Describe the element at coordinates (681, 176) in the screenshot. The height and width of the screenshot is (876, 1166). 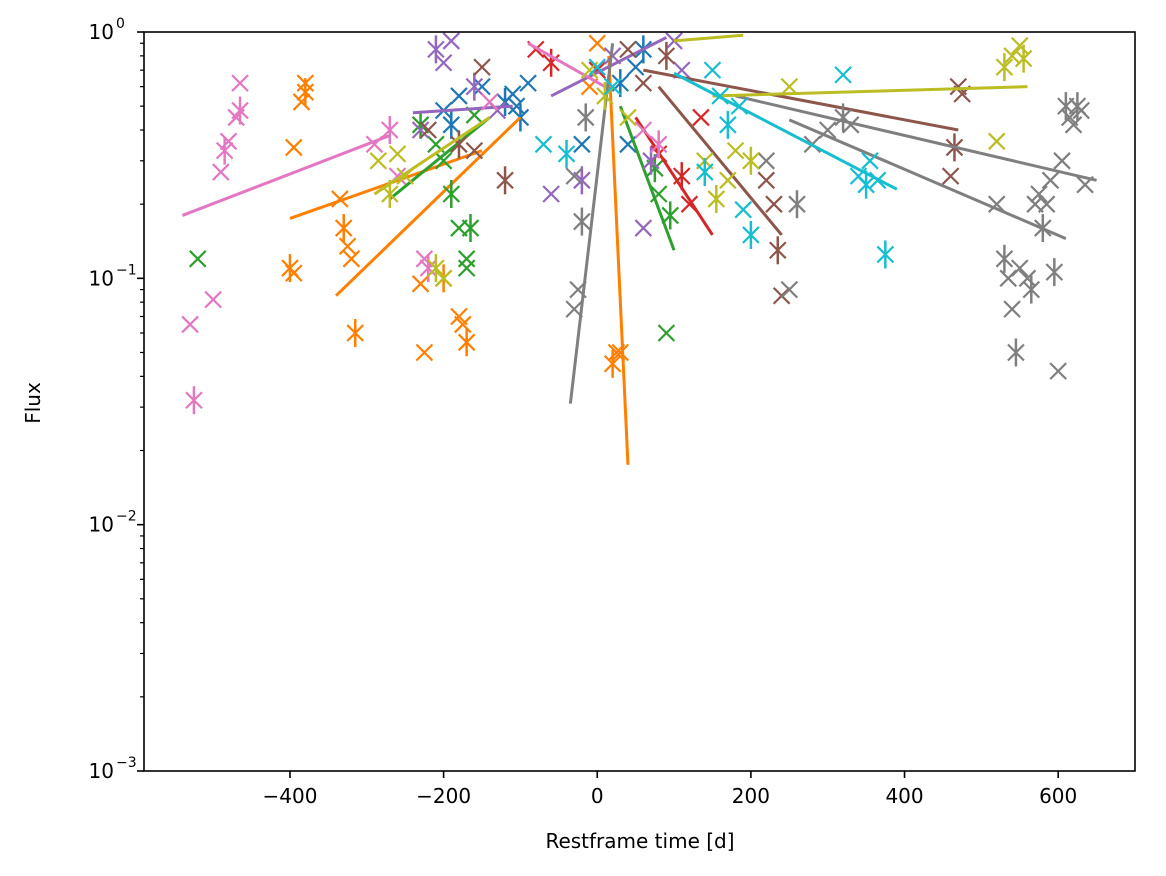
I see `series-3-point` at that location.